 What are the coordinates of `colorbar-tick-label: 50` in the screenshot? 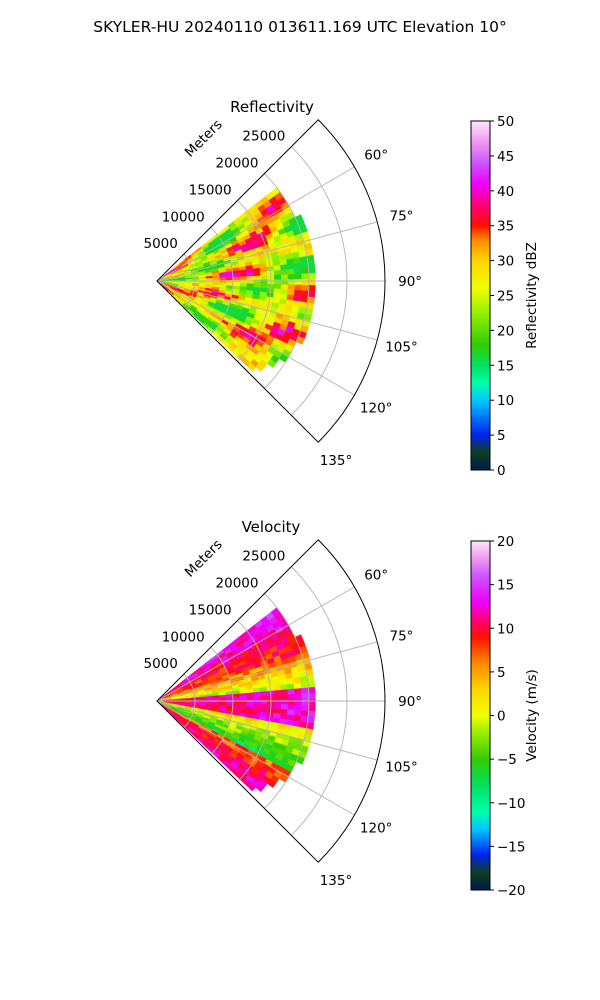 It's located at (505, 122).